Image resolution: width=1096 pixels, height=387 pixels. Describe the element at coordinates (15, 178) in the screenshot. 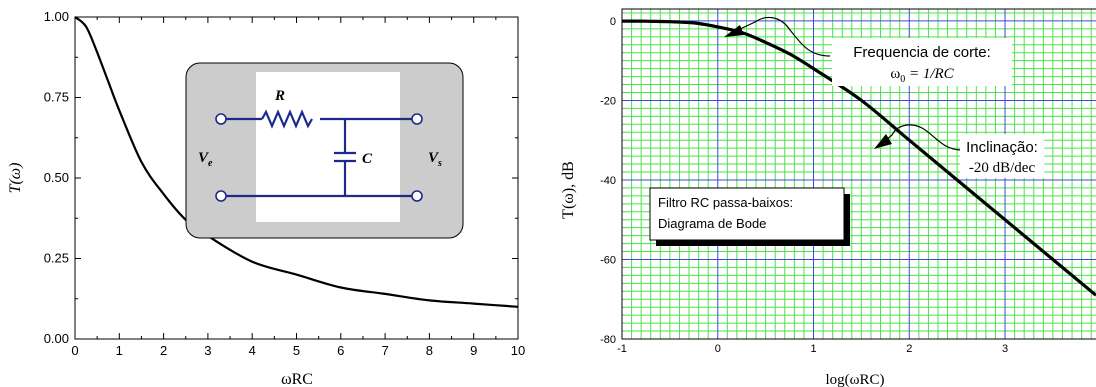

I see `left-y-axis-label: T(ω)` at that location.